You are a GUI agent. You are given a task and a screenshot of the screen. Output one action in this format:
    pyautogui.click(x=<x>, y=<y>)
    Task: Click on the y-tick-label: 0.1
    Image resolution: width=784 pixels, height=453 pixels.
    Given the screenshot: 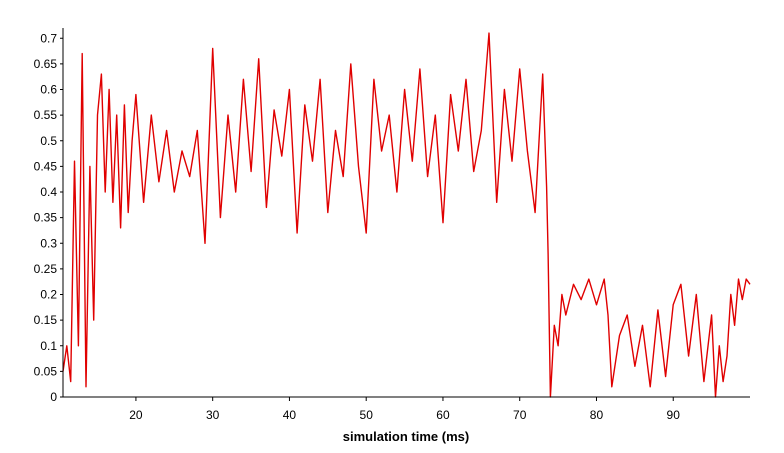 What is the action you would take?
    pyautogui.click(x=48, y=346)
    